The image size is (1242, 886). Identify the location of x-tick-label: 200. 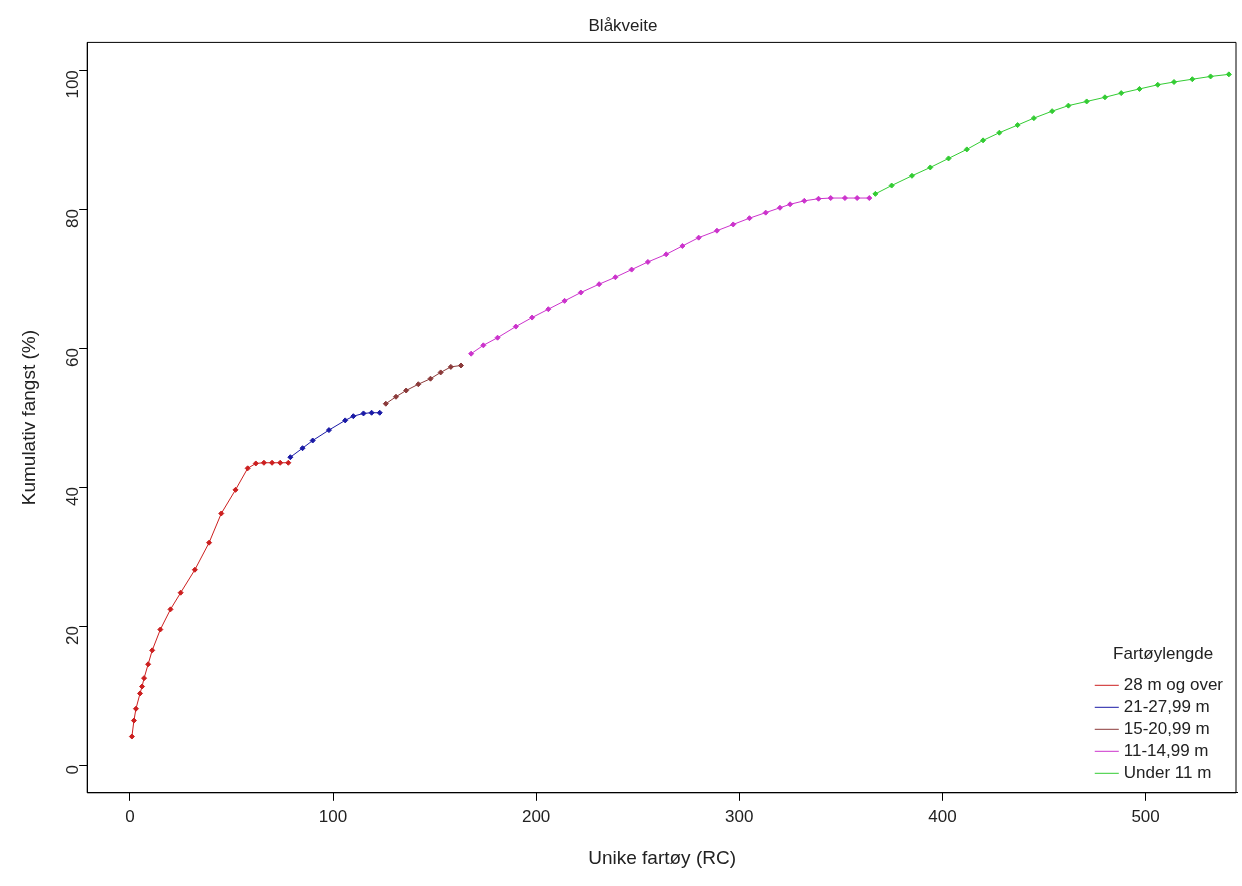
(536, 816).